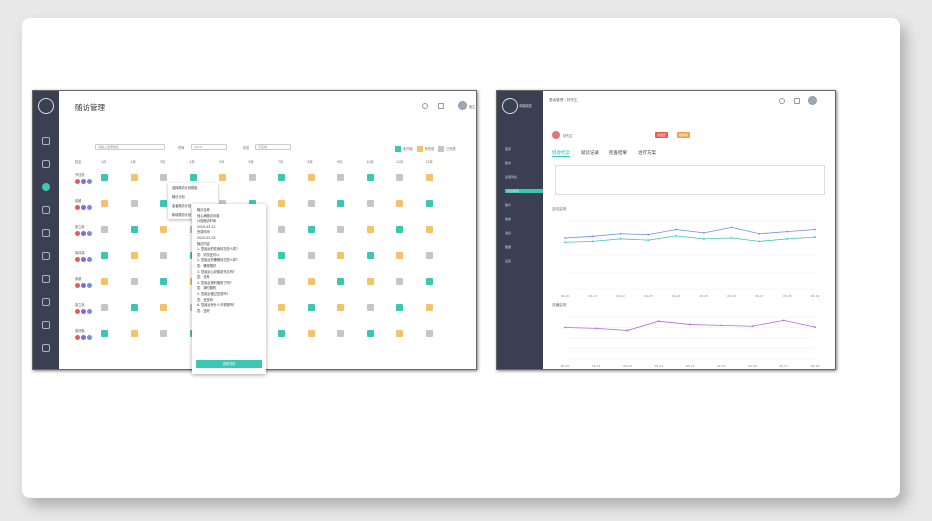  What do you see at coordinates (185, 188) in the screenshot?
I see `menu-item: 选择随访计划模板` at bounding box center [185, 188].